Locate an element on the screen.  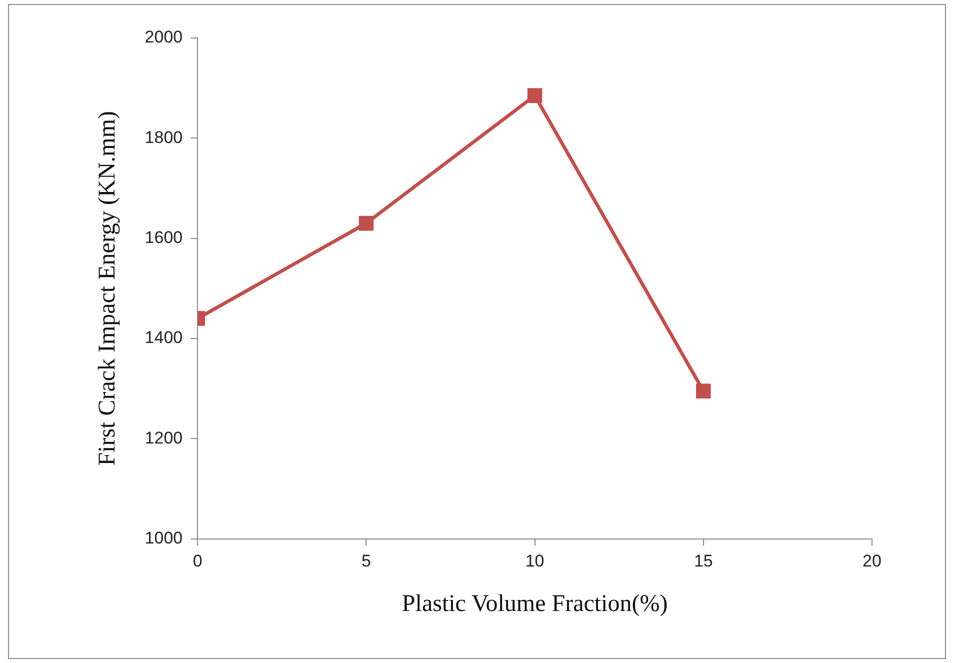
x-tick-label: 10 is located at coordinates (534, 561).